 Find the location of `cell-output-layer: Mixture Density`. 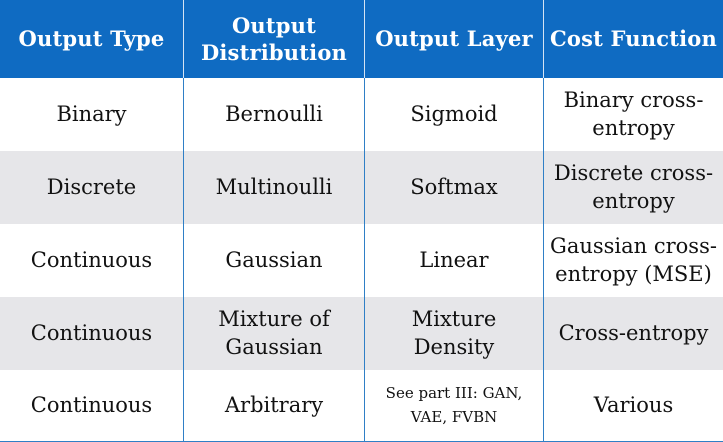

cell-output-layer: Mixture Density is located at coordinates (453, 333).